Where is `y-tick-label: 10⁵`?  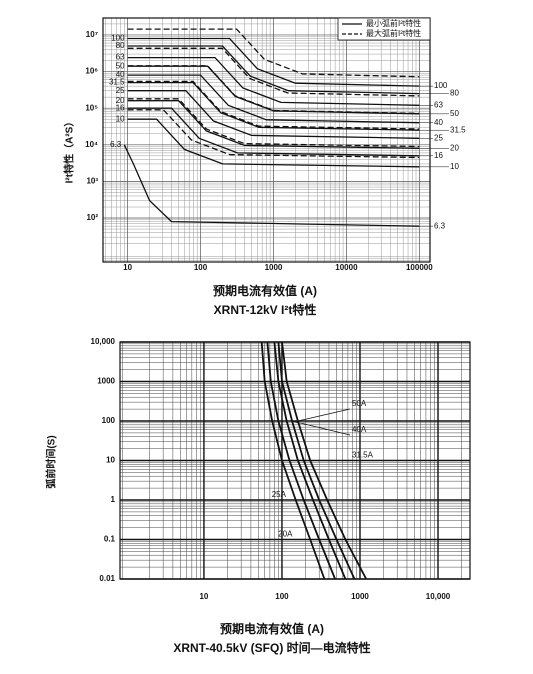 y-tick-label: 10⁵ is located at coordinates (91, 107).